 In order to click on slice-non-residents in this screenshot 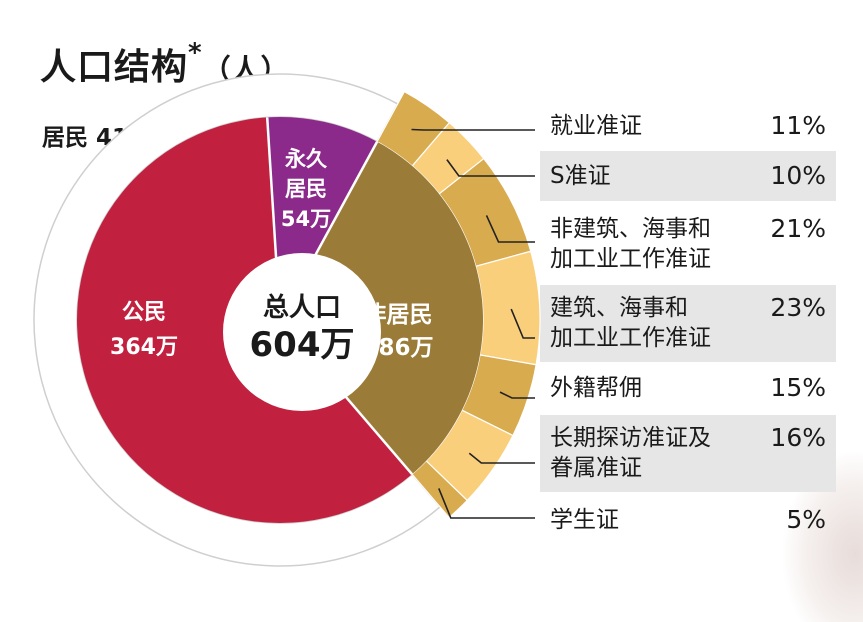, I will do `click(381, 308)`.